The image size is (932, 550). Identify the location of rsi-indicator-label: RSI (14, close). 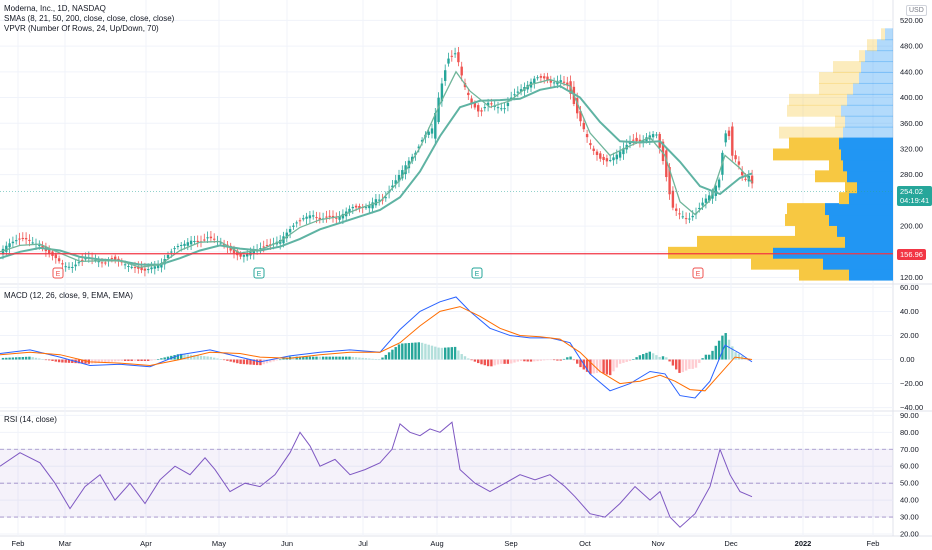
(30, 419).